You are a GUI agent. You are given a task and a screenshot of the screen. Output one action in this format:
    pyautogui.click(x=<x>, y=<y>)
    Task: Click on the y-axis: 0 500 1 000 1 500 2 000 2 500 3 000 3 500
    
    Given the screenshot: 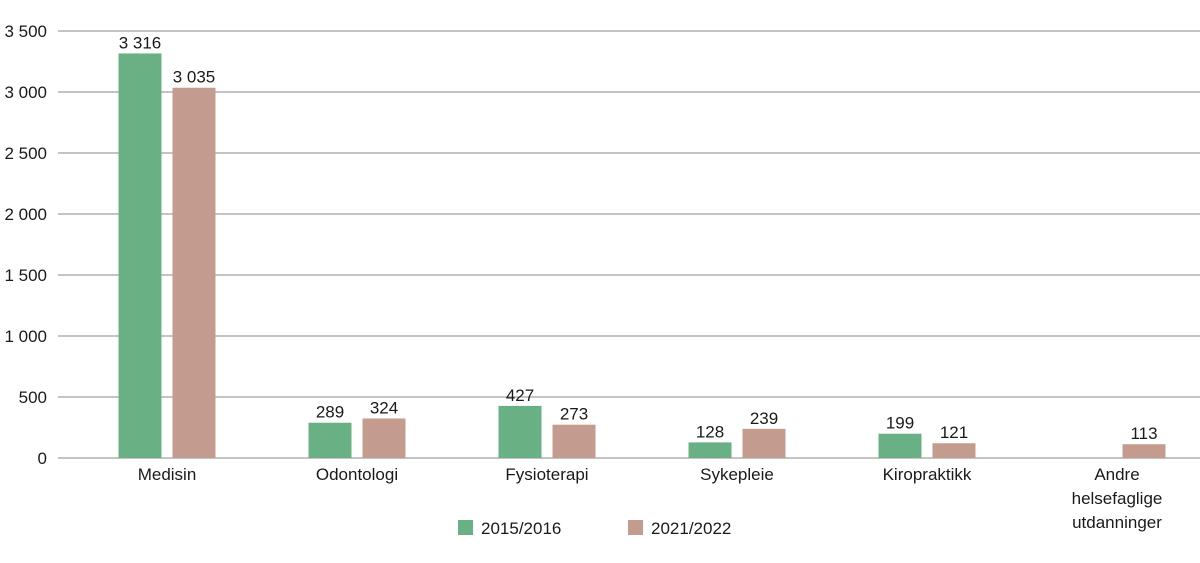 What is the action you would take?
    pyautogui.click(x=25, y=245)
    